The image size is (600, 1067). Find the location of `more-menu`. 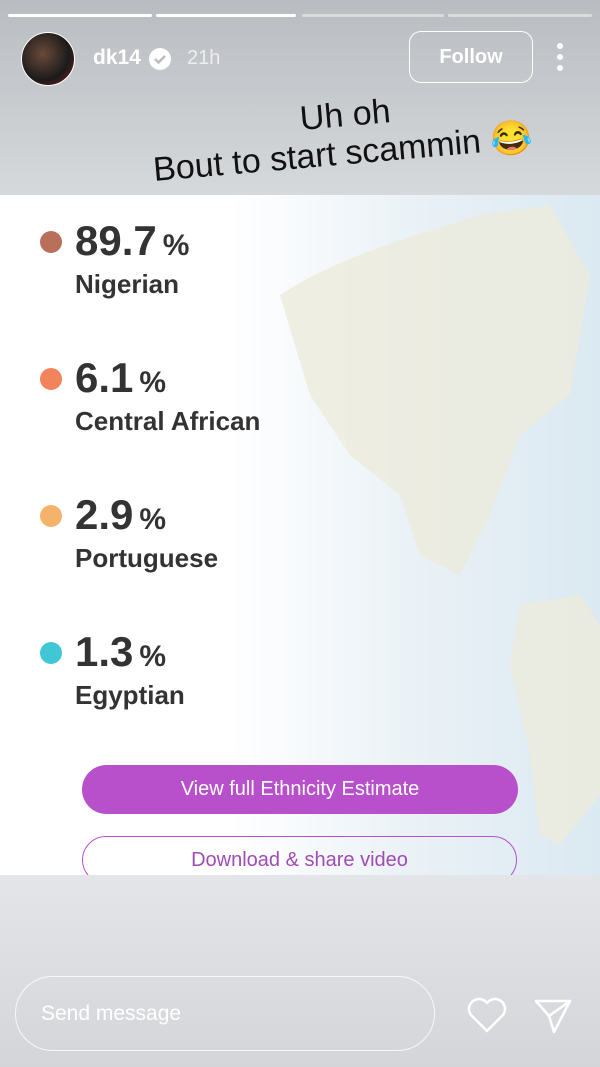

more-menu is located at coordinates (560, 57).